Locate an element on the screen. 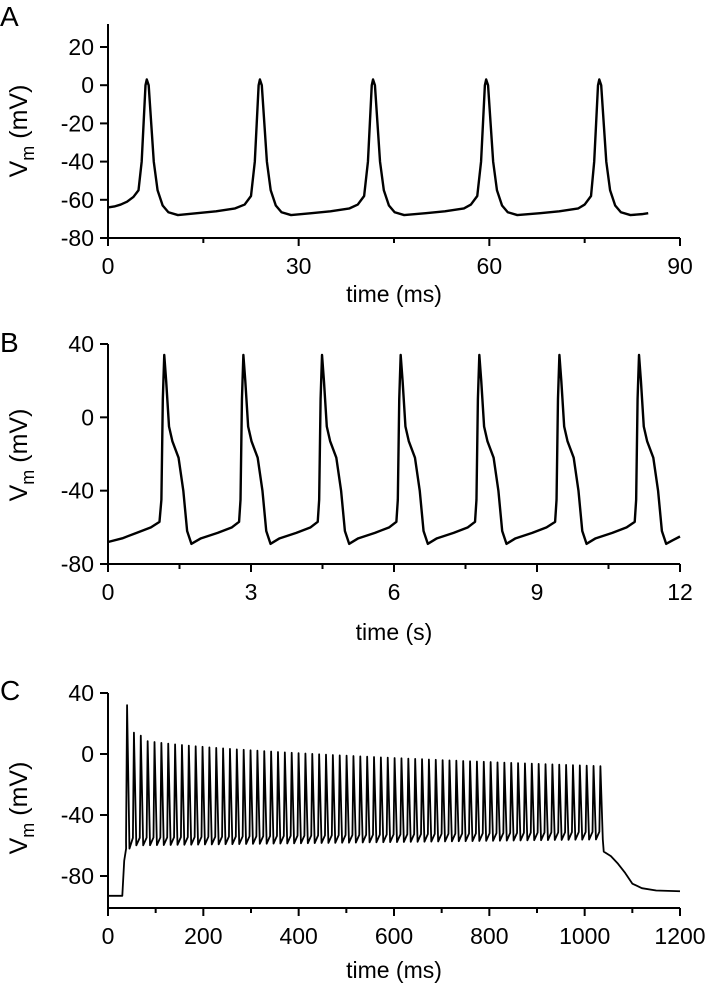 Image resolution: width=713 pixels, height=993 pixels. panel-a-y-label: Vm (mV) is located at coordinates (21, 131).